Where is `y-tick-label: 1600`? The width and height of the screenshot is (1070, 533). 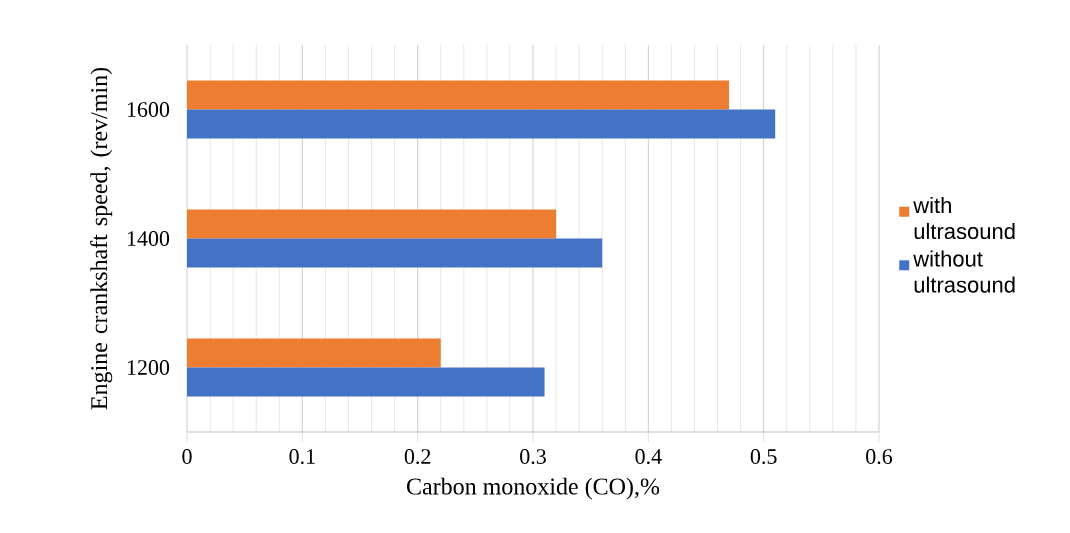
y-tick-label: 1600 is located at coordinates (148, 109).